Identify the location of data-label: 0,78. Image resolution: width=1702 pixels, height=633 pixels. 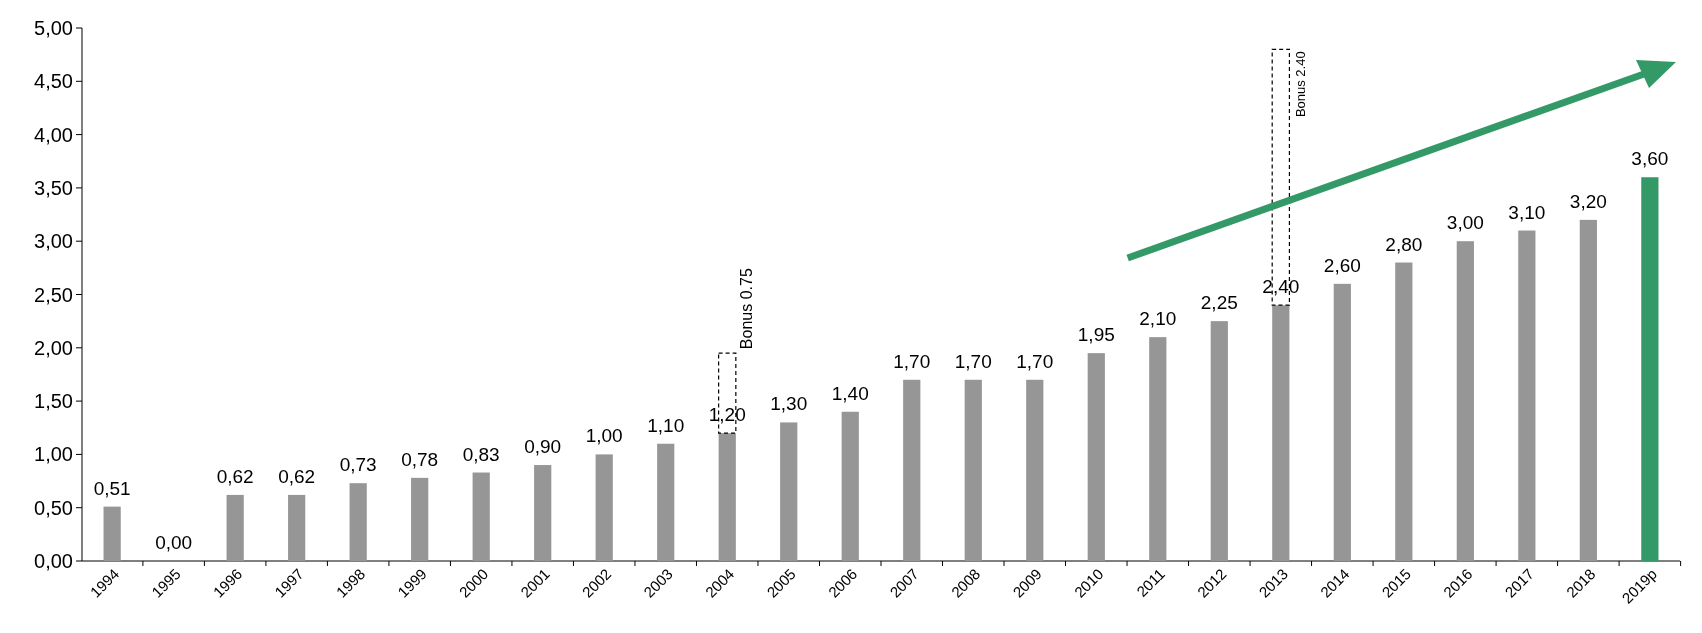
(420, 459).